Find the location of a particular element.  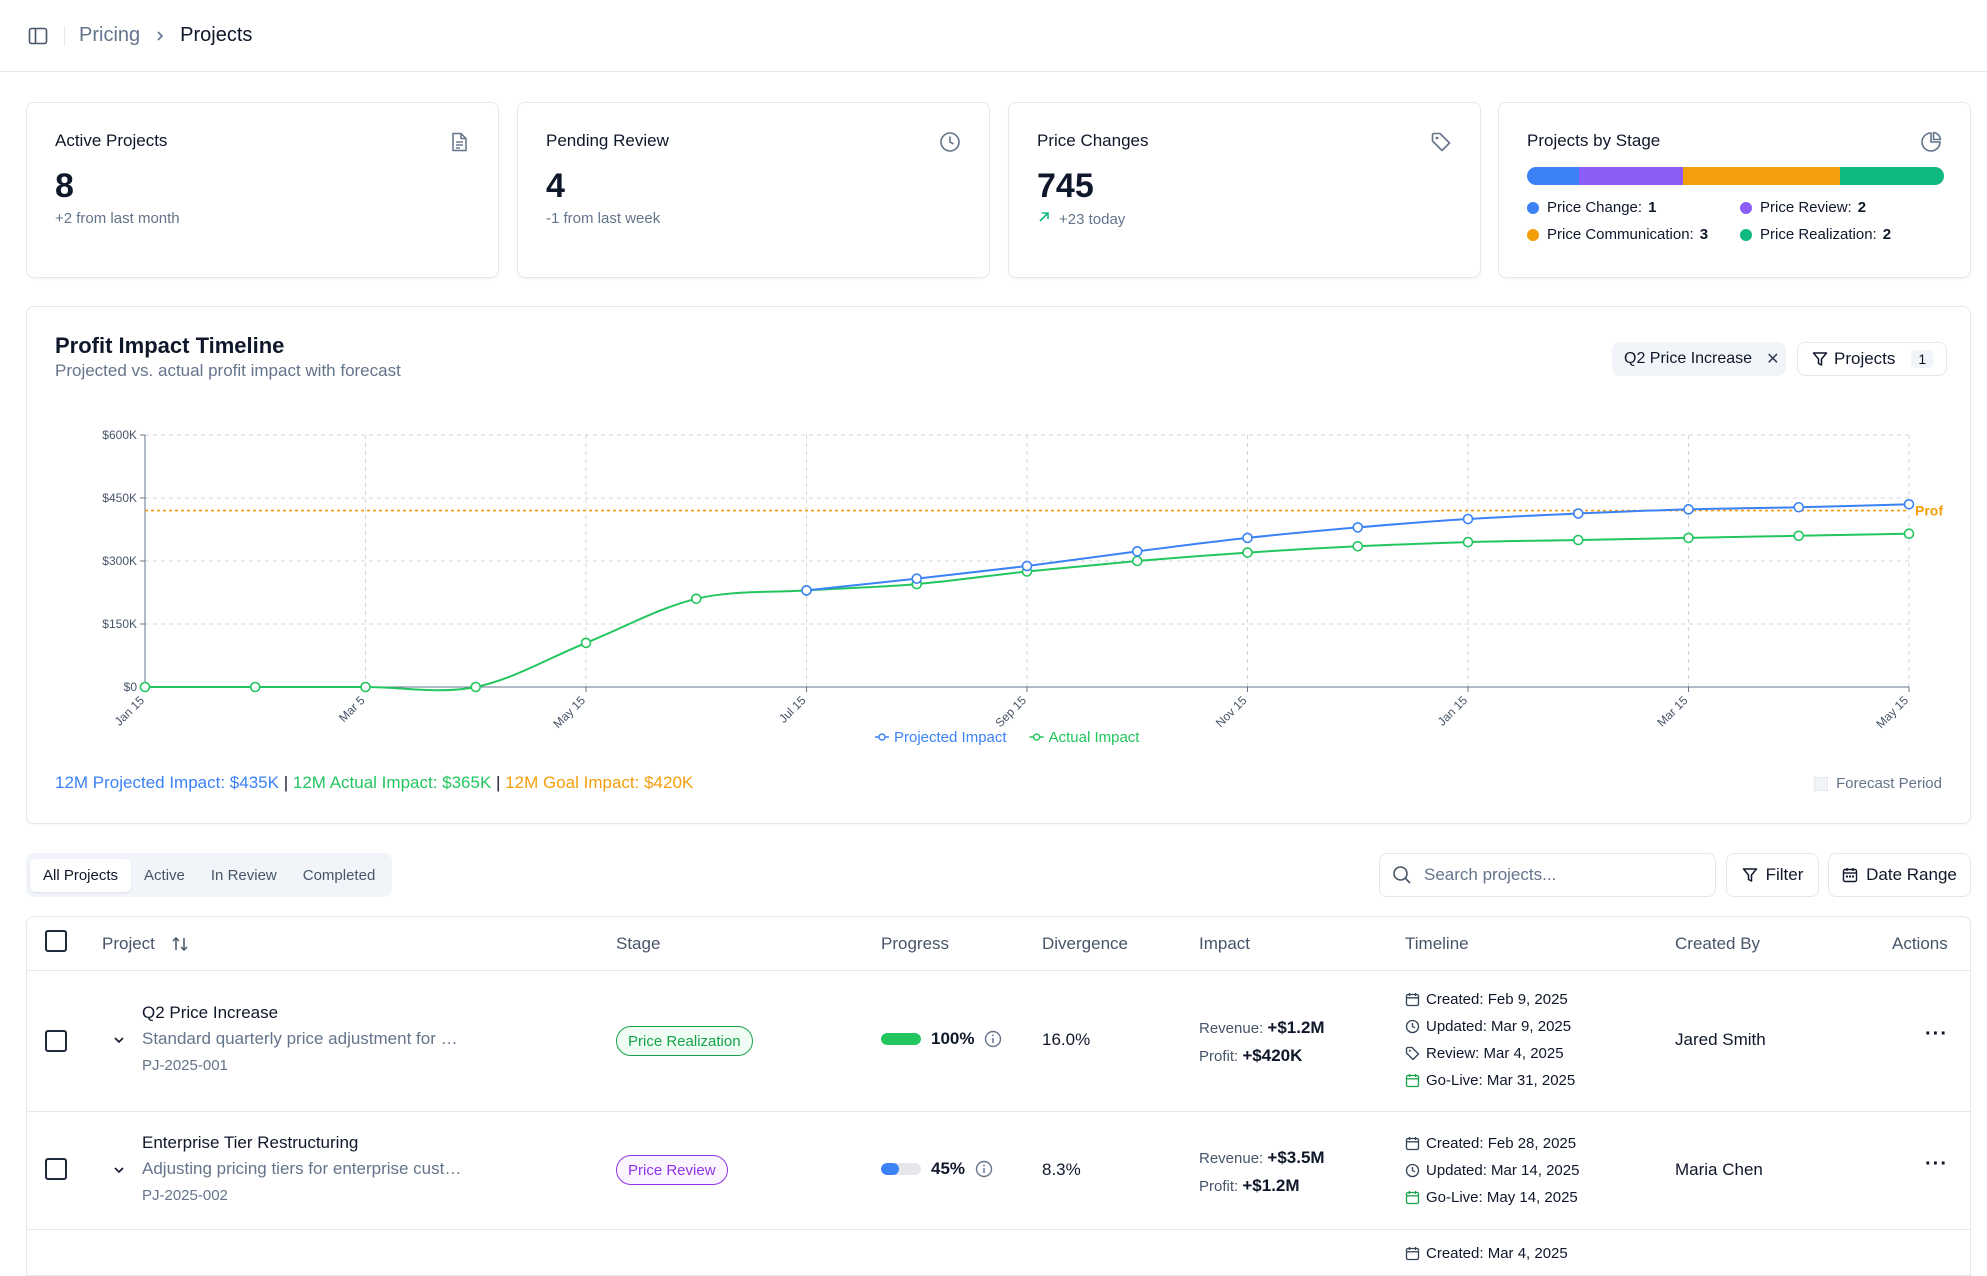

stat-sub-text: -1 from last week is located at coordinates (603, 218).